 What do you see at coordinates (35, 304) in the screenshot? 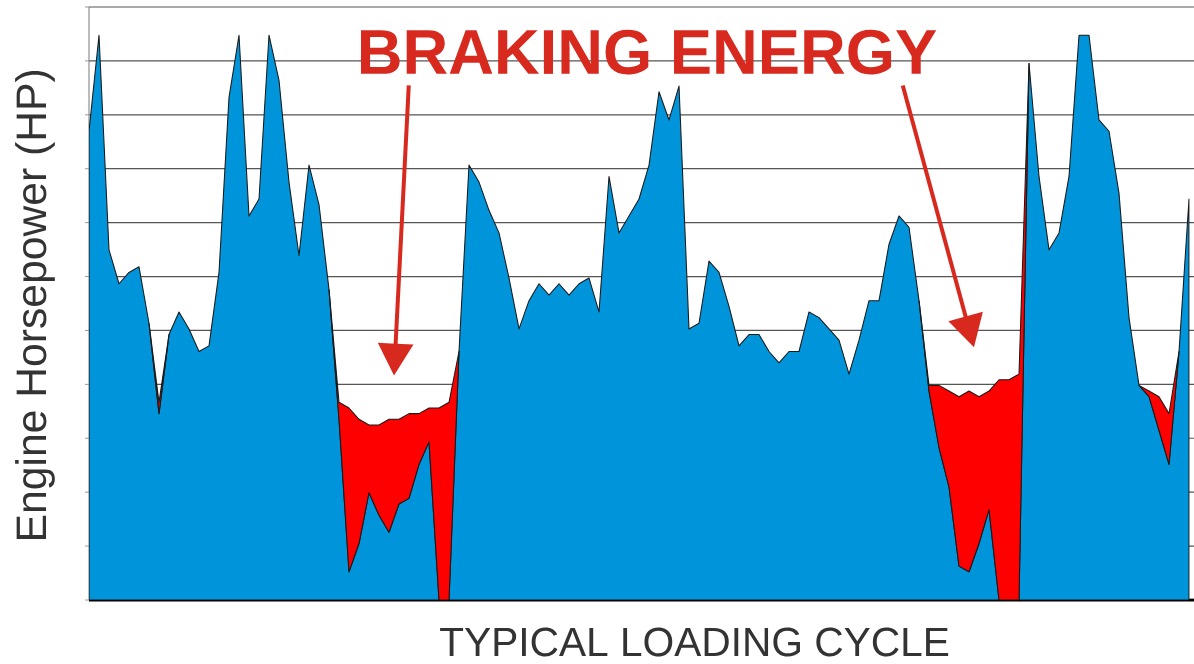
I see `y-axis-title: Engine Horsepower (HP)` at bounding box center [35, 304].